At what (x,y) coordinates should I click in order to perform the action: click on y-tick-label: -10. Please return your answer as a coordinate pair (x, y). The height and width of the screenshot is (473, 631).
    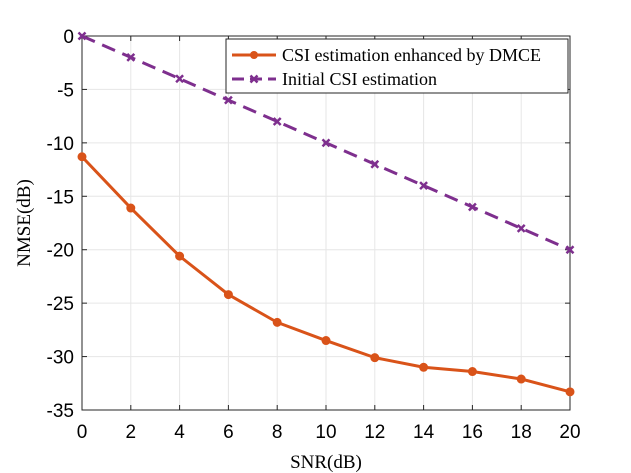
    Looking at the image, I should click on (60, 144).